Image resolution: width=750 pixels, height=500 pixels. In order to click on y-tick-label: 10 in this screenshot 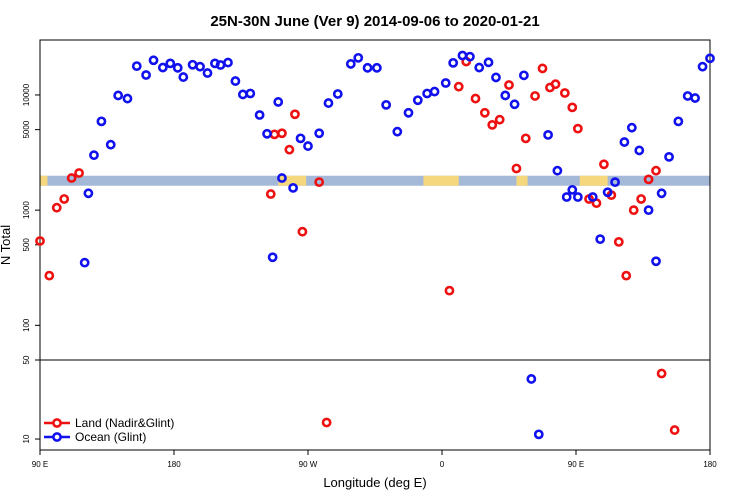, I will do `click(26, 438)`.